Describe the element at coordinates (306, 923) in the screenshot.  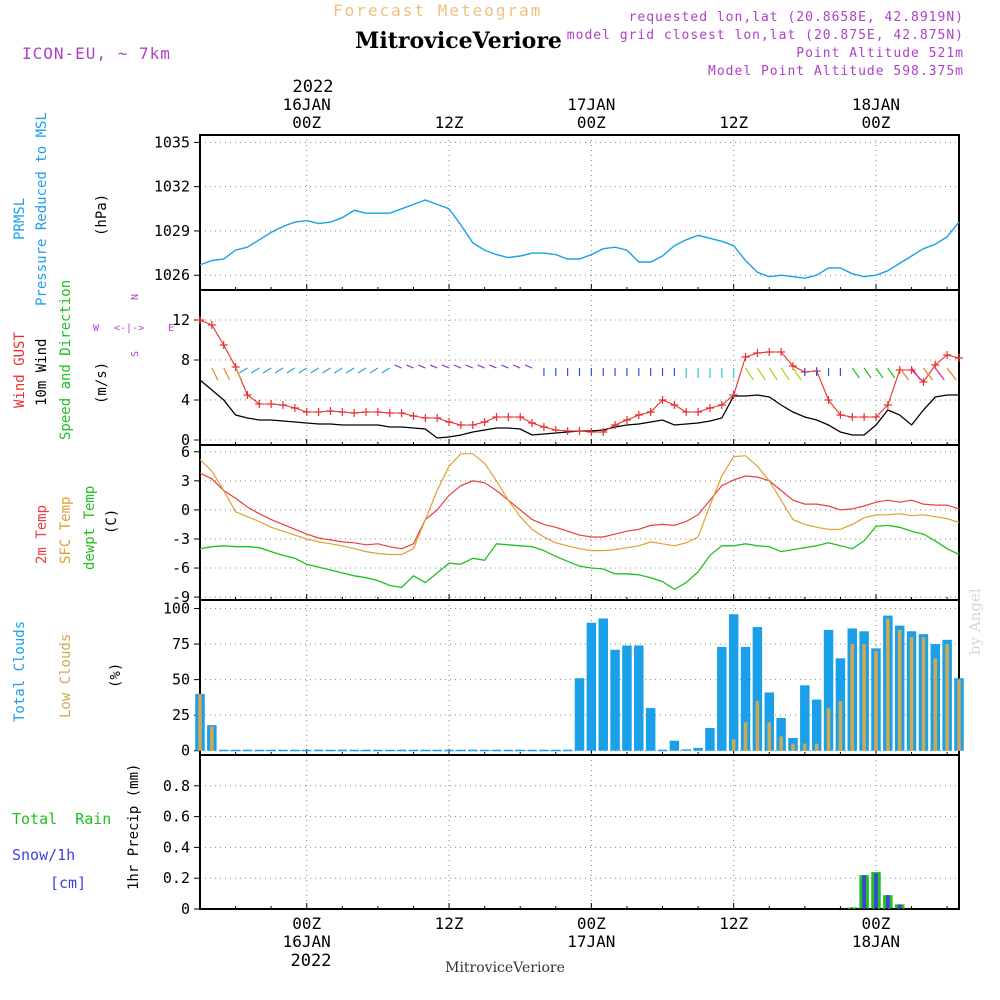
I see `bottom-time-label: 00Z` at that location.